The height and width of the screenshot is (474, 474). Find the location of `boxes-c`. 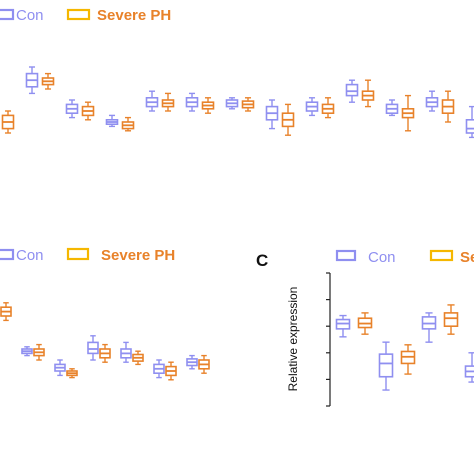

boxes-c is located at coordinates (404, 347).